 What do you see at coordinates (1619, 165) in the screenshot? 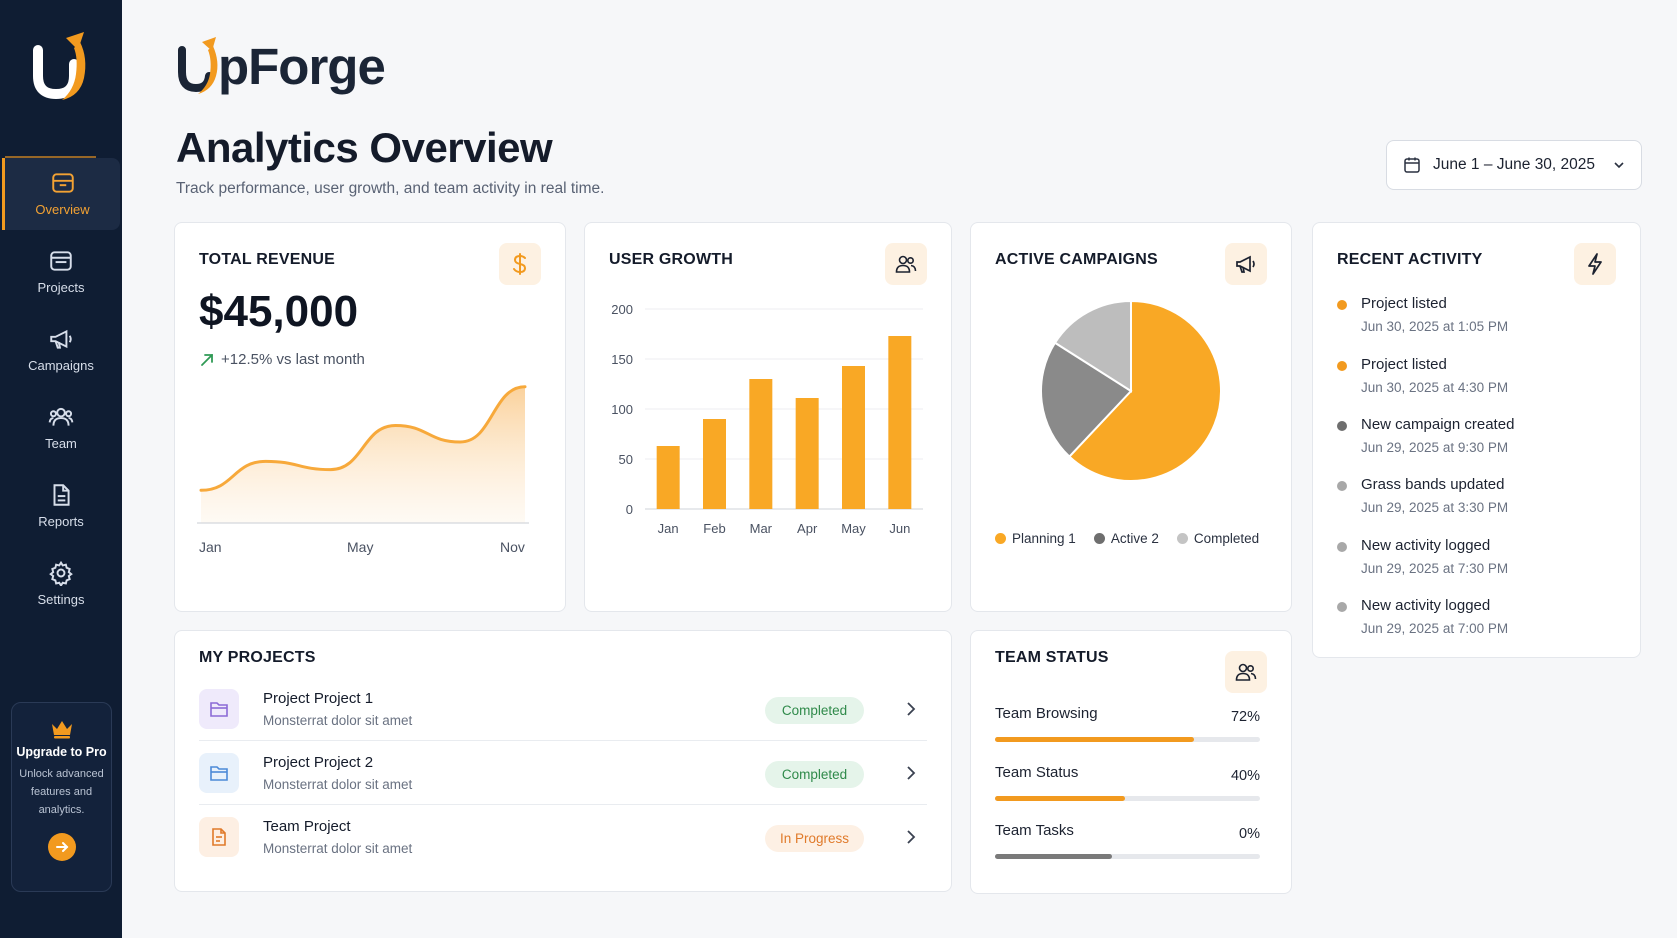
I see `chevron-down-icon` at bounding box center [1619, 165].